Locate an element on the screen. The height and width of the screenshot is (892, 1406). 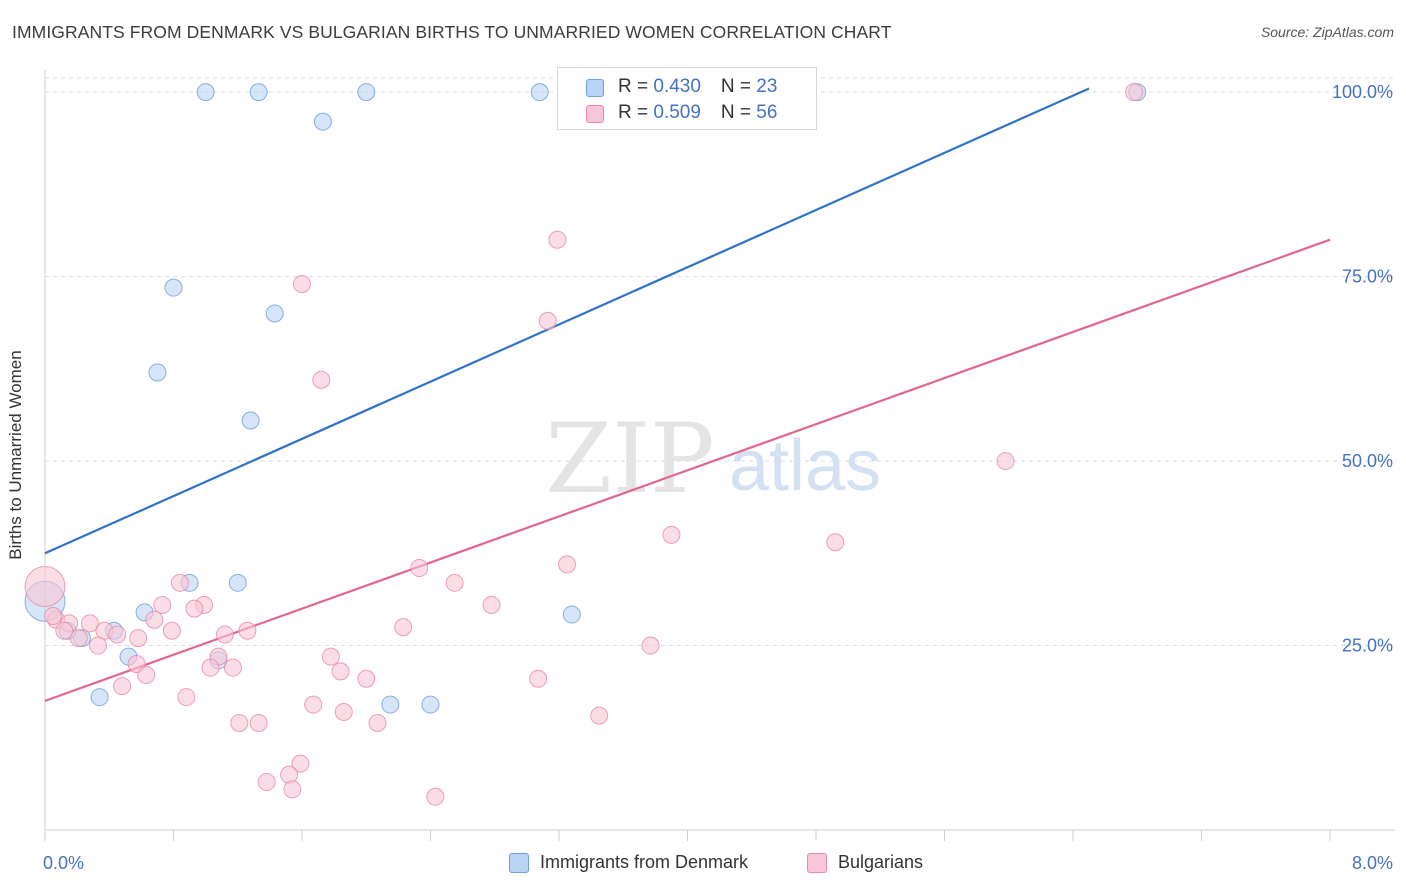
x-tick-labels: 0.0% 8.0% is located at coordinates (718, 863).